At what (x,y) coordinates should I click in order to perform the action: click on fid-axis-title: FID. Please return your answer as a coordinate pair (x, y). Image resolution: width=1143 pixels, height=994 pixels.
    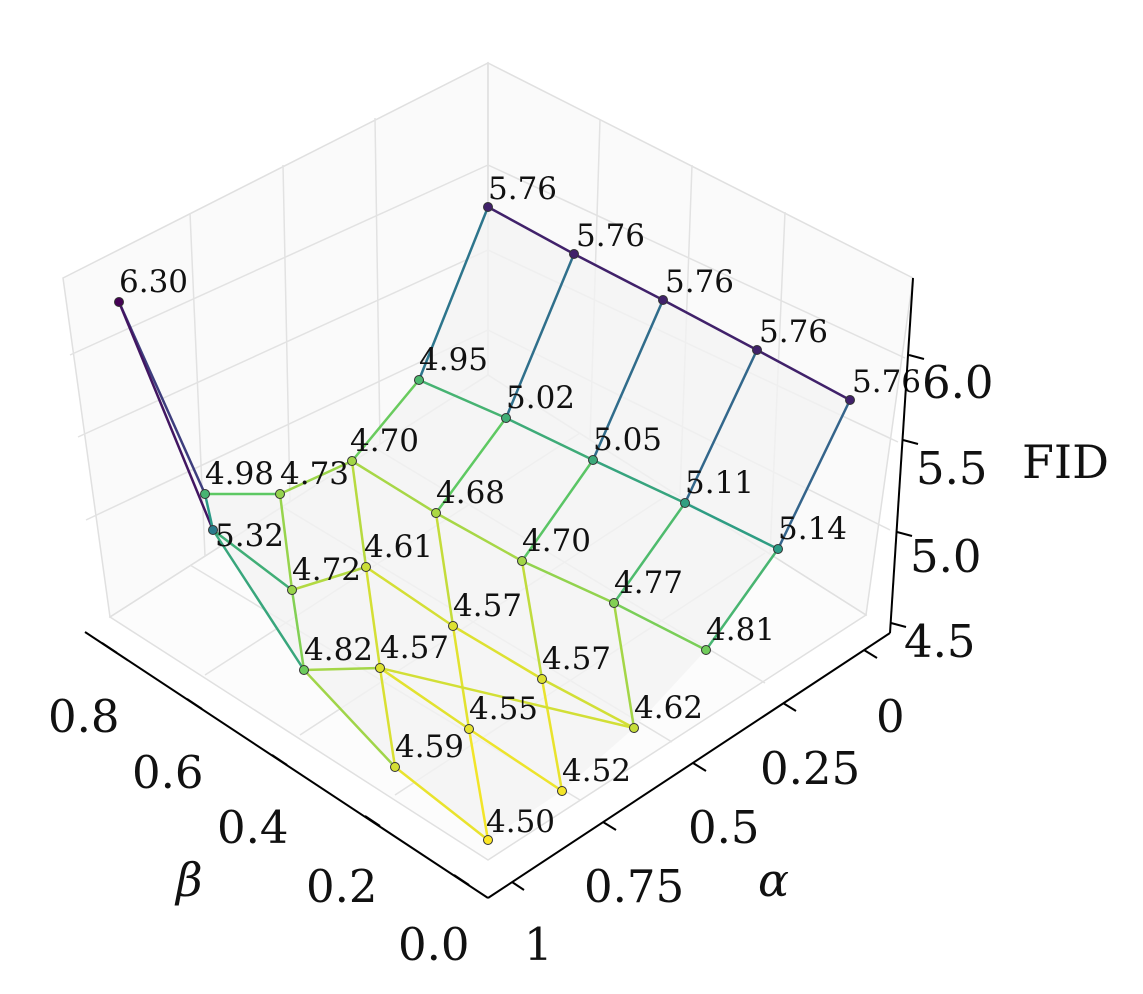
    Looking at the image, I should click on (1065, 462).